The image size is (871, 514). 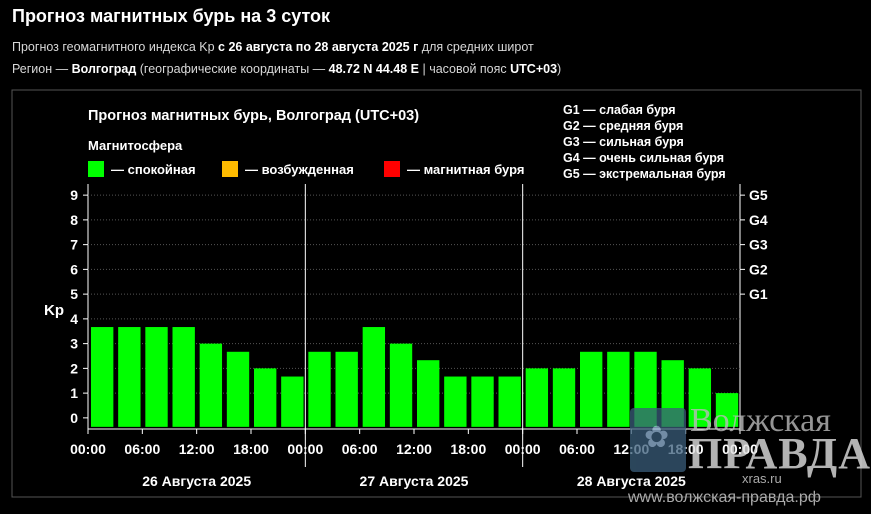 I want to click on g-tick-label-2: G3, so click(x=758, y=245).